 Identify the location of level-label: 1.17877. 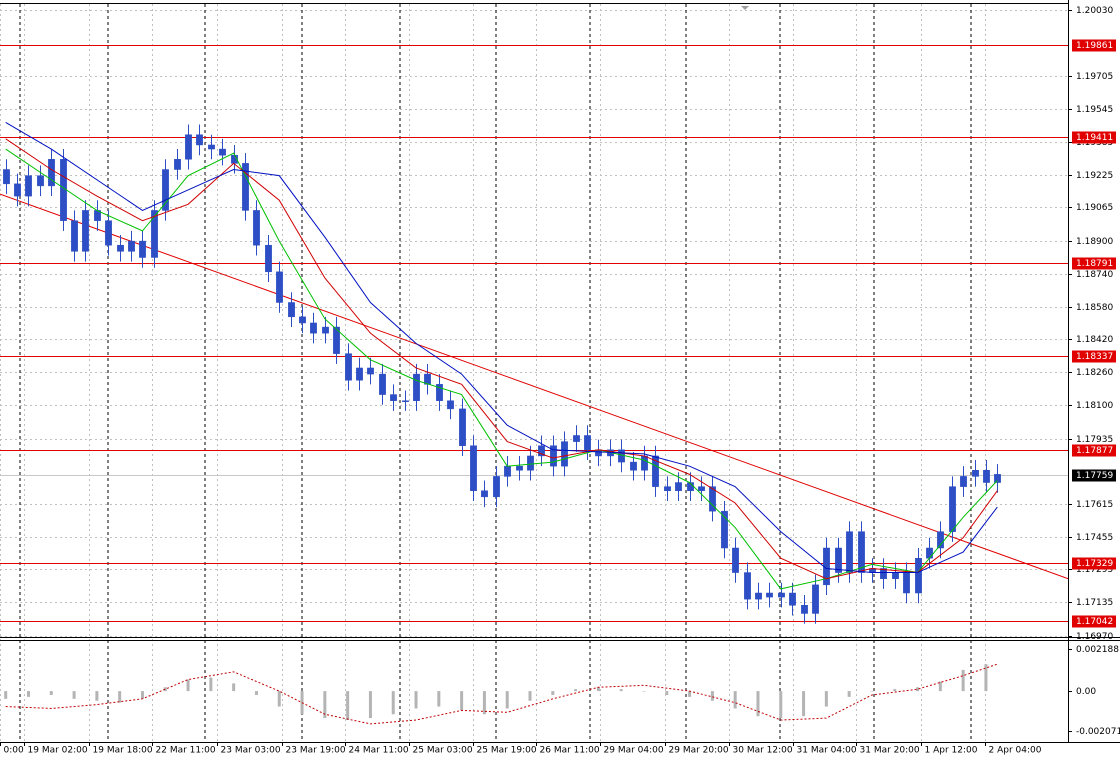
(1094, 451).